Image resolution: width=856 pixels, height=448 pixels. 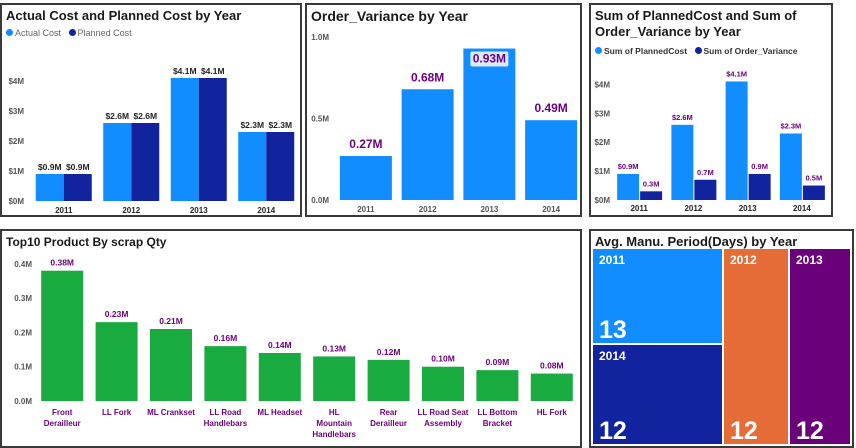 I want to click on cost-bar-actual, so click(x=117, y=162).